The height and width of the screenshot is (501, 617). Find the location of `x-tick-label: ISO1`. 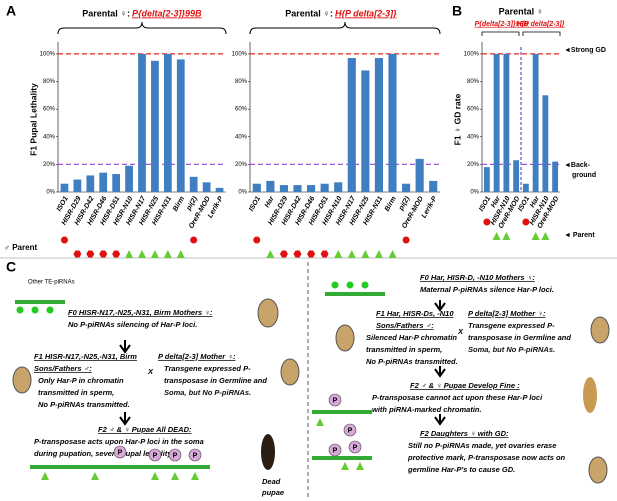

x-tick-label: ISO1 is located at coordinates (255, 203).